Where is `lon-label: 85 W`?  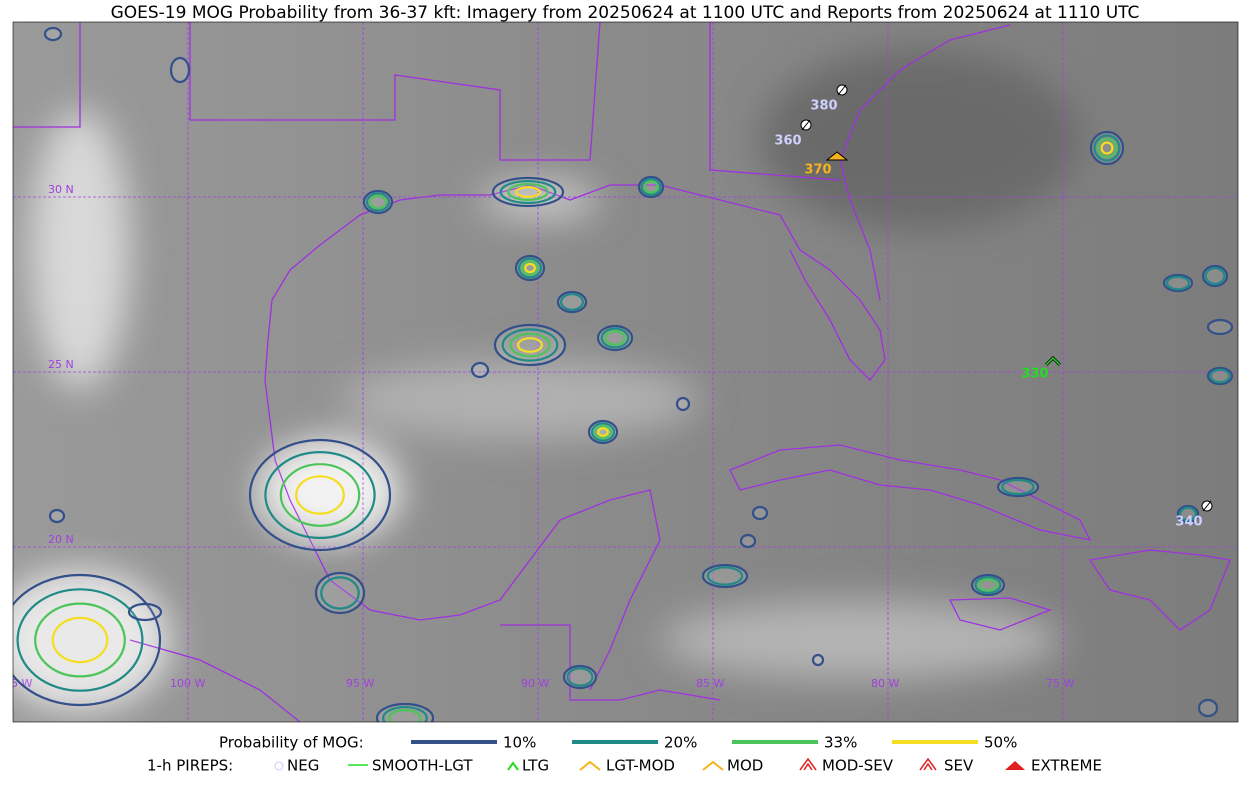
lon-label: 85 W is located at coordinates (710, 683).